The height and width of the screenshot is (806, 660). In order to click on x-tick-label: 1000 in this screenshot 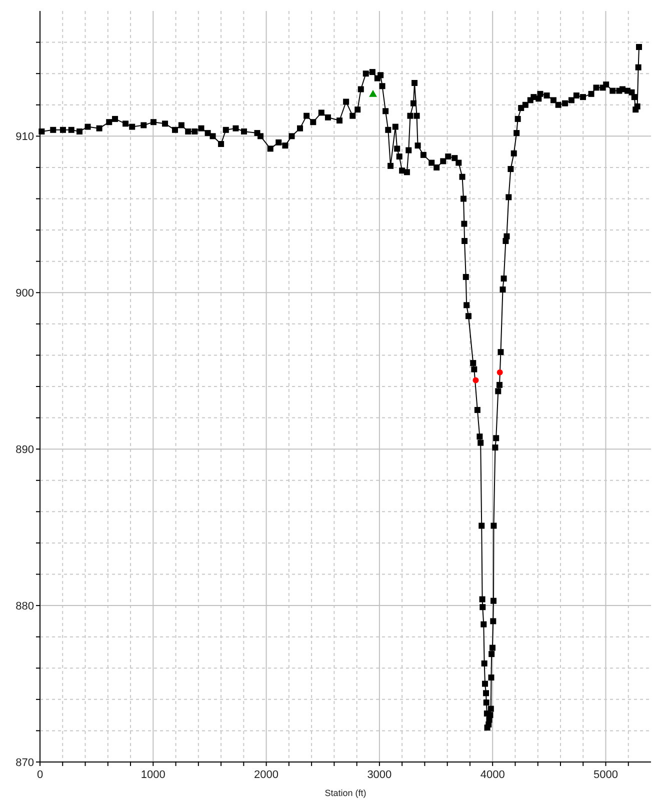, I will do `click(153, 775)`.